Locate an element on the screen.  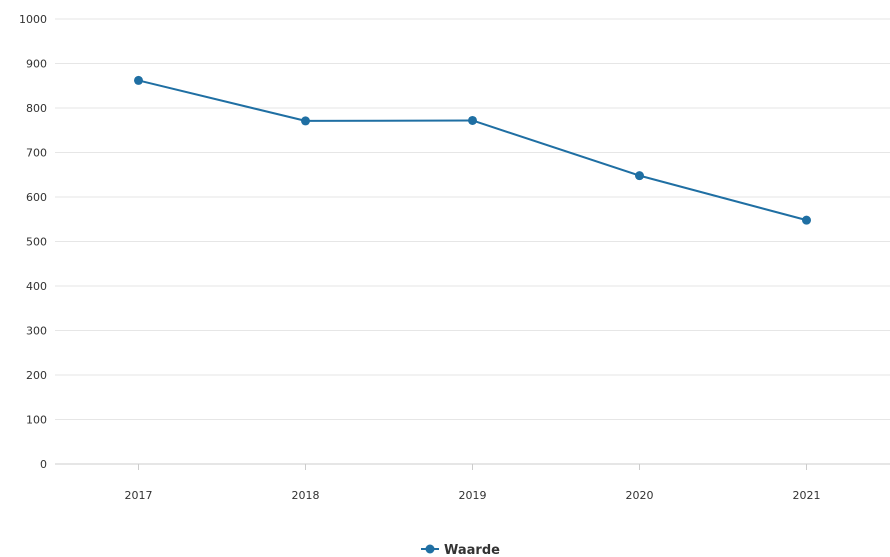
y-tick-label: 700 is located at coordinates (36, 153).